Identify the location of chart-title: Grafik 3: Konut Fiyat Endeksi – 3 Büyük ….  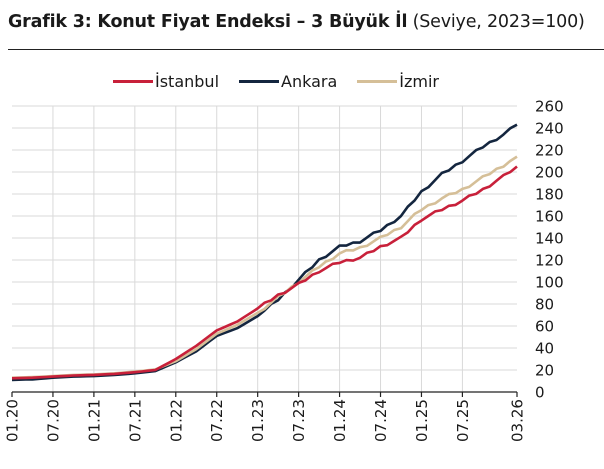
(296, 22).